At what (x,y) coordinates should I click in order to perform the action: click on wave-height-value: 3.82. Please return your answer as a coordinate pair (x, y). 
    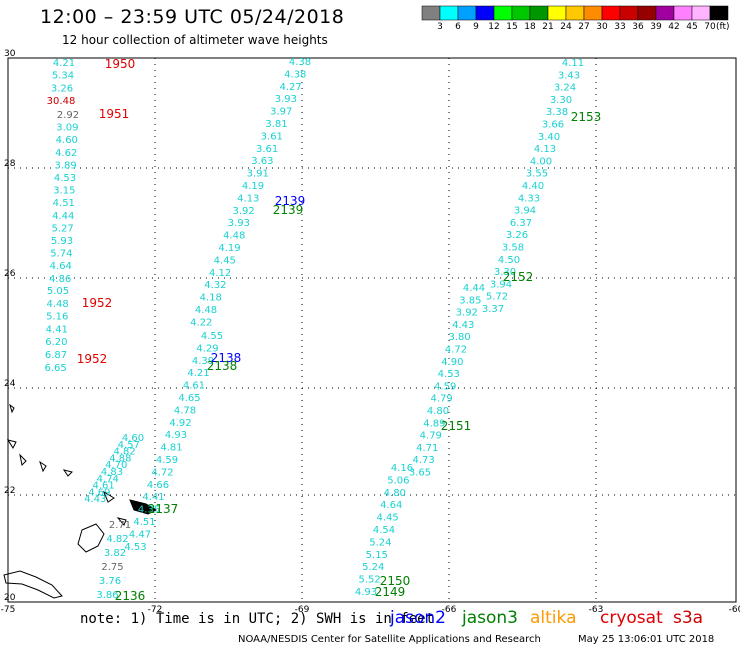
    Looking at the image, I should click on (115, 553).